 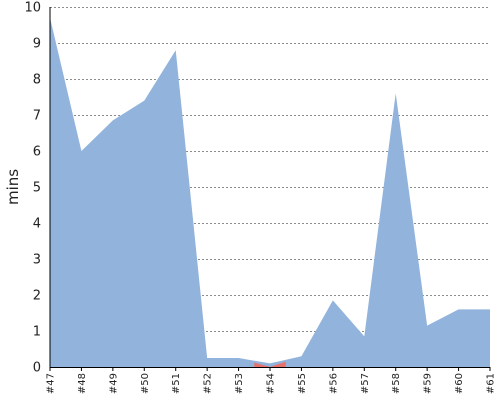 I want to click on x-tick-label: #53, so click(x=239, y=383).